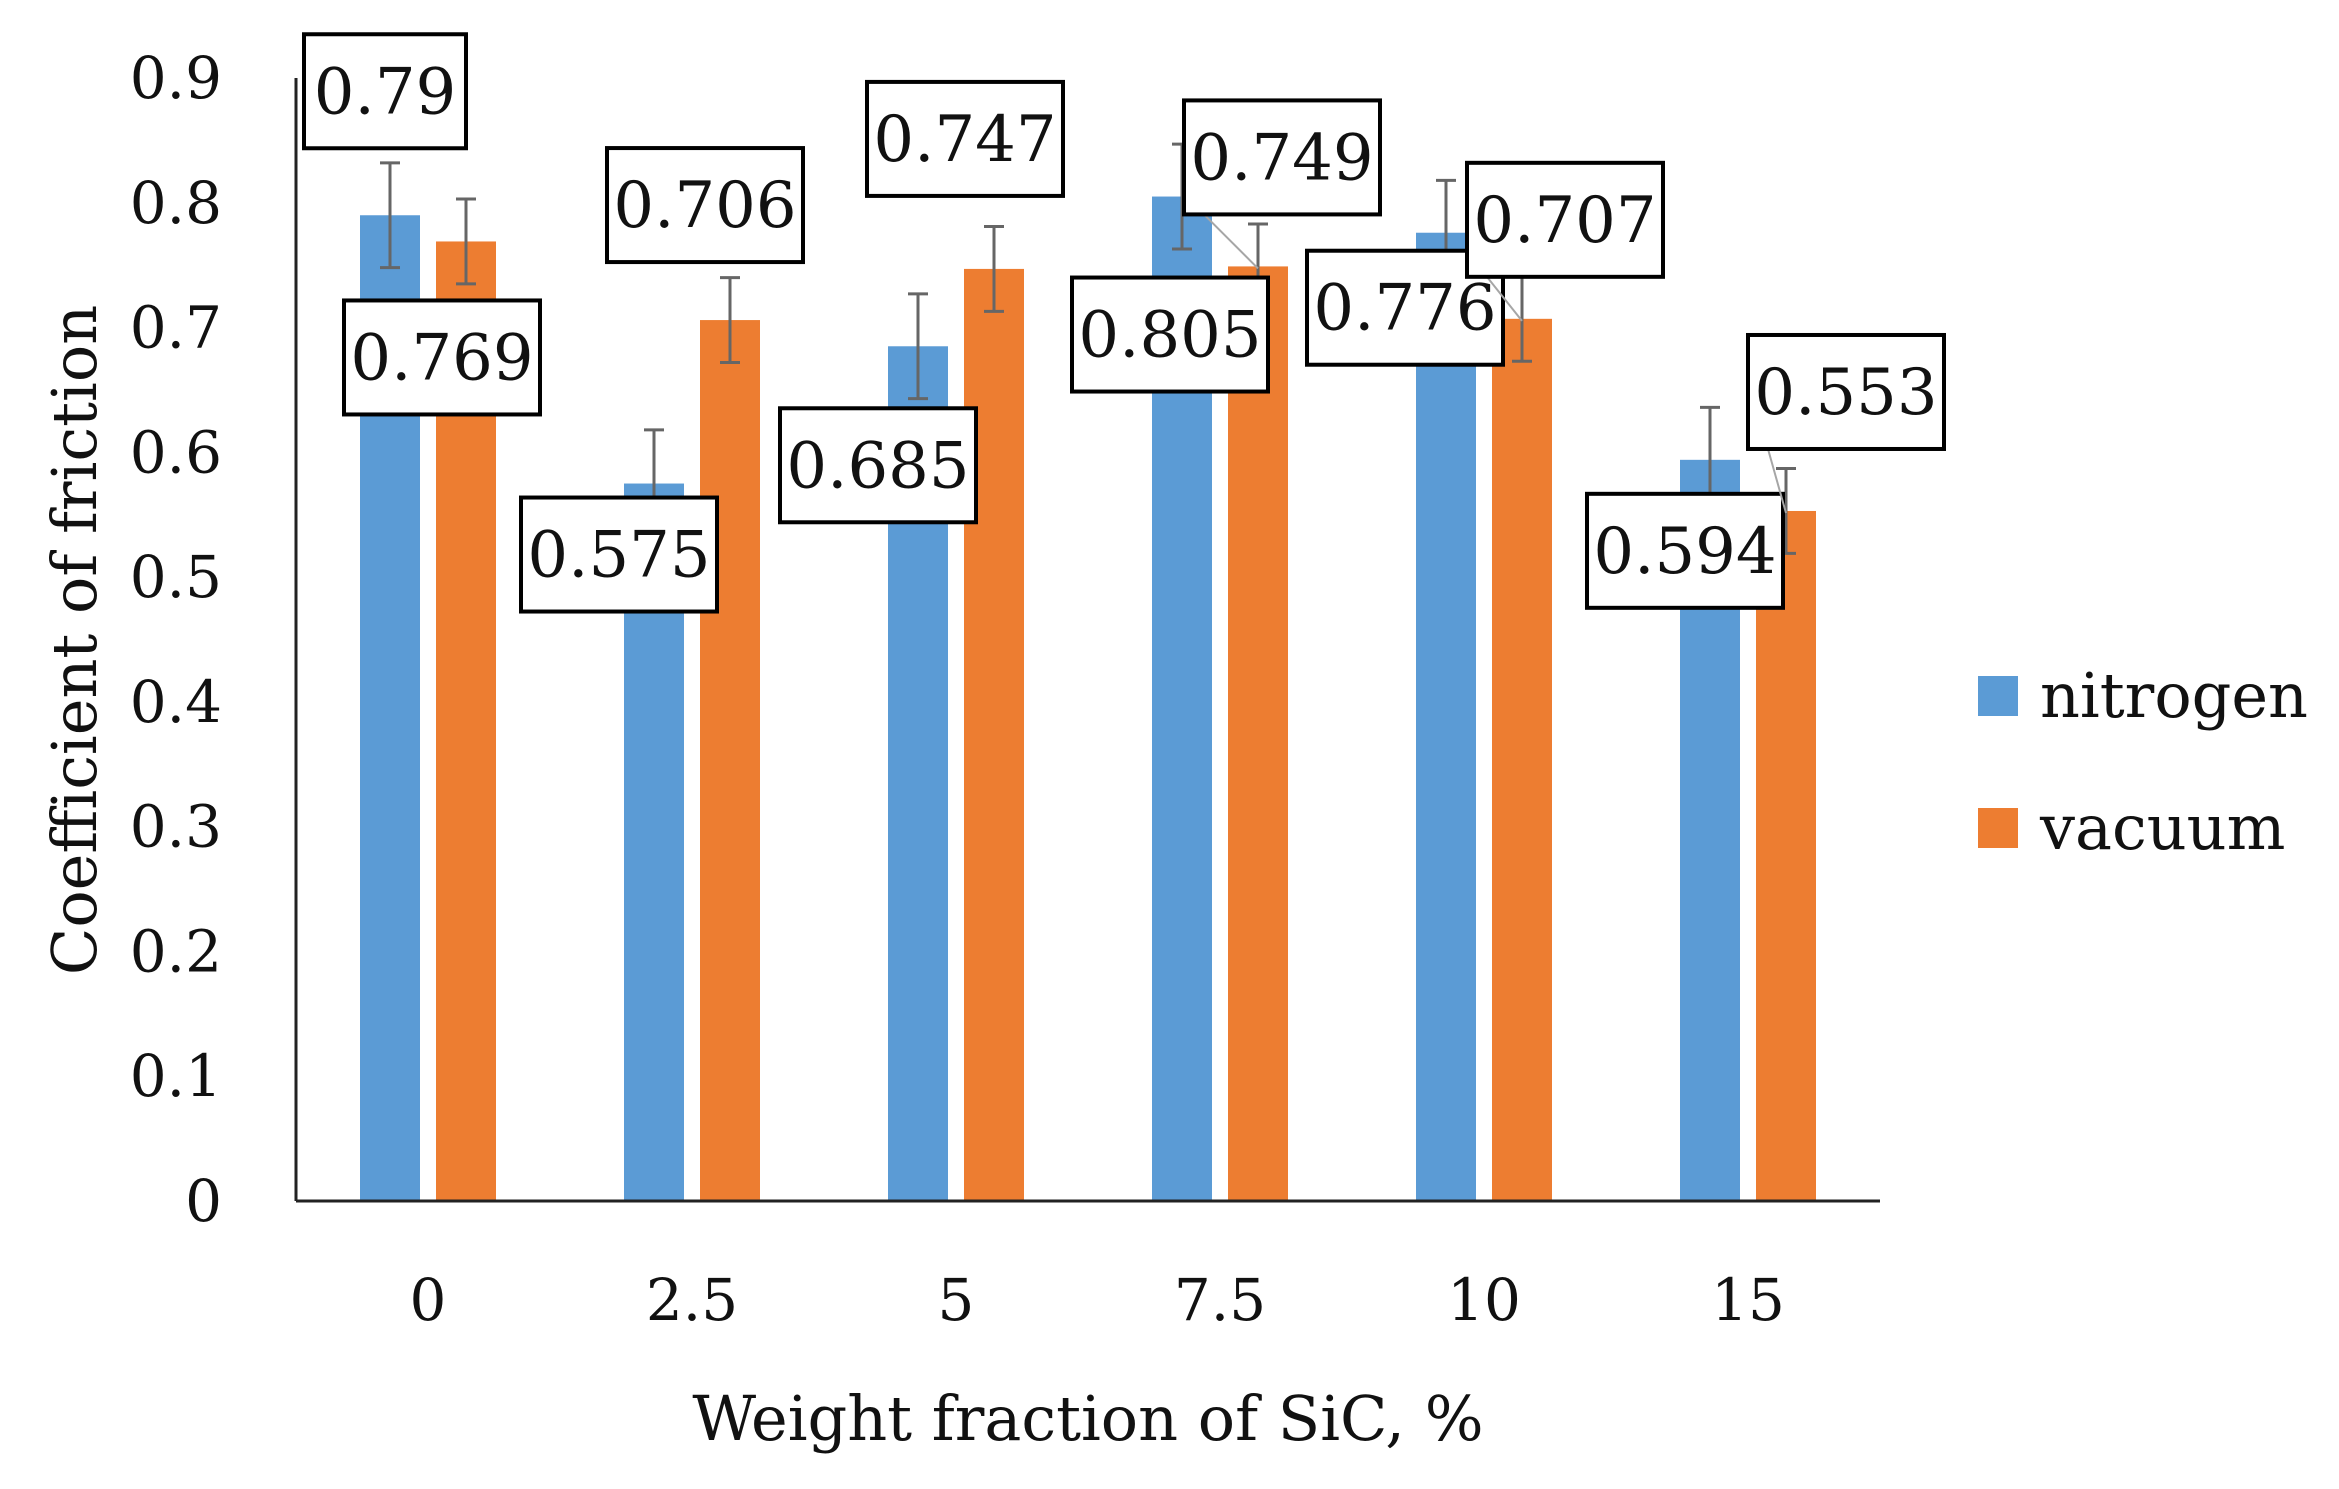 This screenshot has height=1489, width=2339. What do you see at coordinates (176, 577) in the screenshot?
I see `y-tick-label: 0.5` at bounding box center [176, 577].